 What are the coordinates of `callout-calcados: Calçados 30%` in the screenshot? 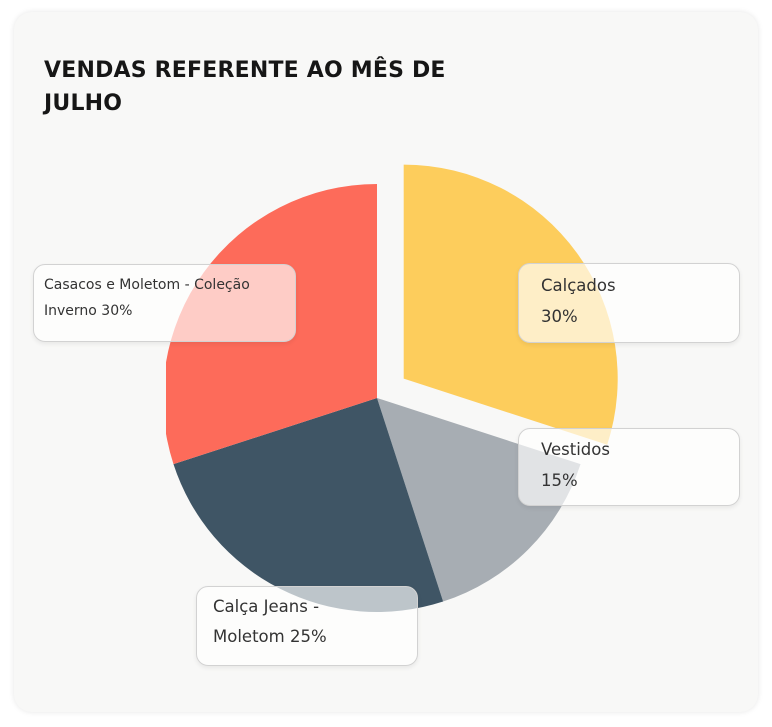 It's located at (629, 303).